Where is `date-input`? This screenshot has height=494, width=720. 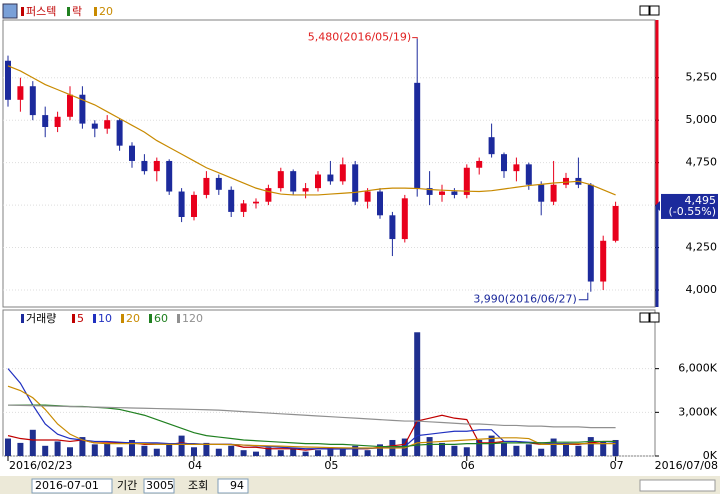 date-input is located at coordinates (72, 486).